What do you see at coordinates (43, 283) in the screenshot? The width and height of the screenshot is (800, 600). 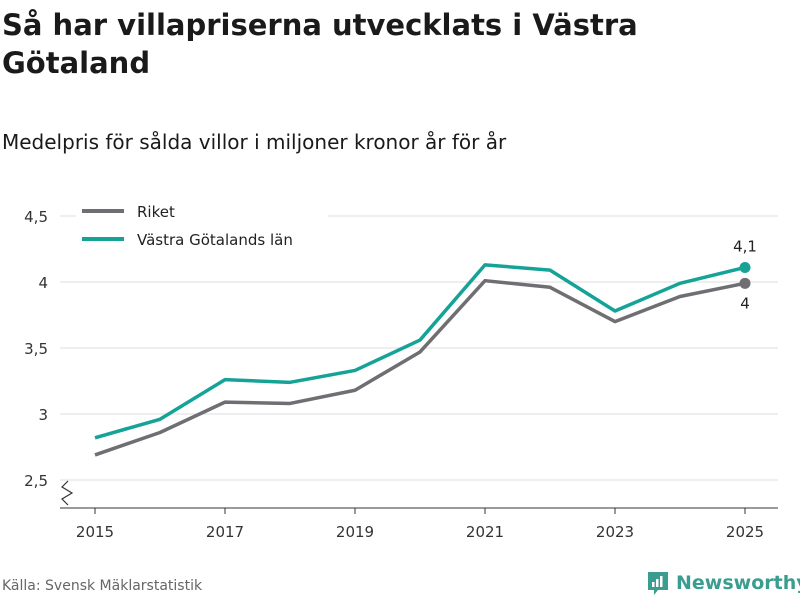 I see `y-tick-label: 4` at bounding box center [43, 283].